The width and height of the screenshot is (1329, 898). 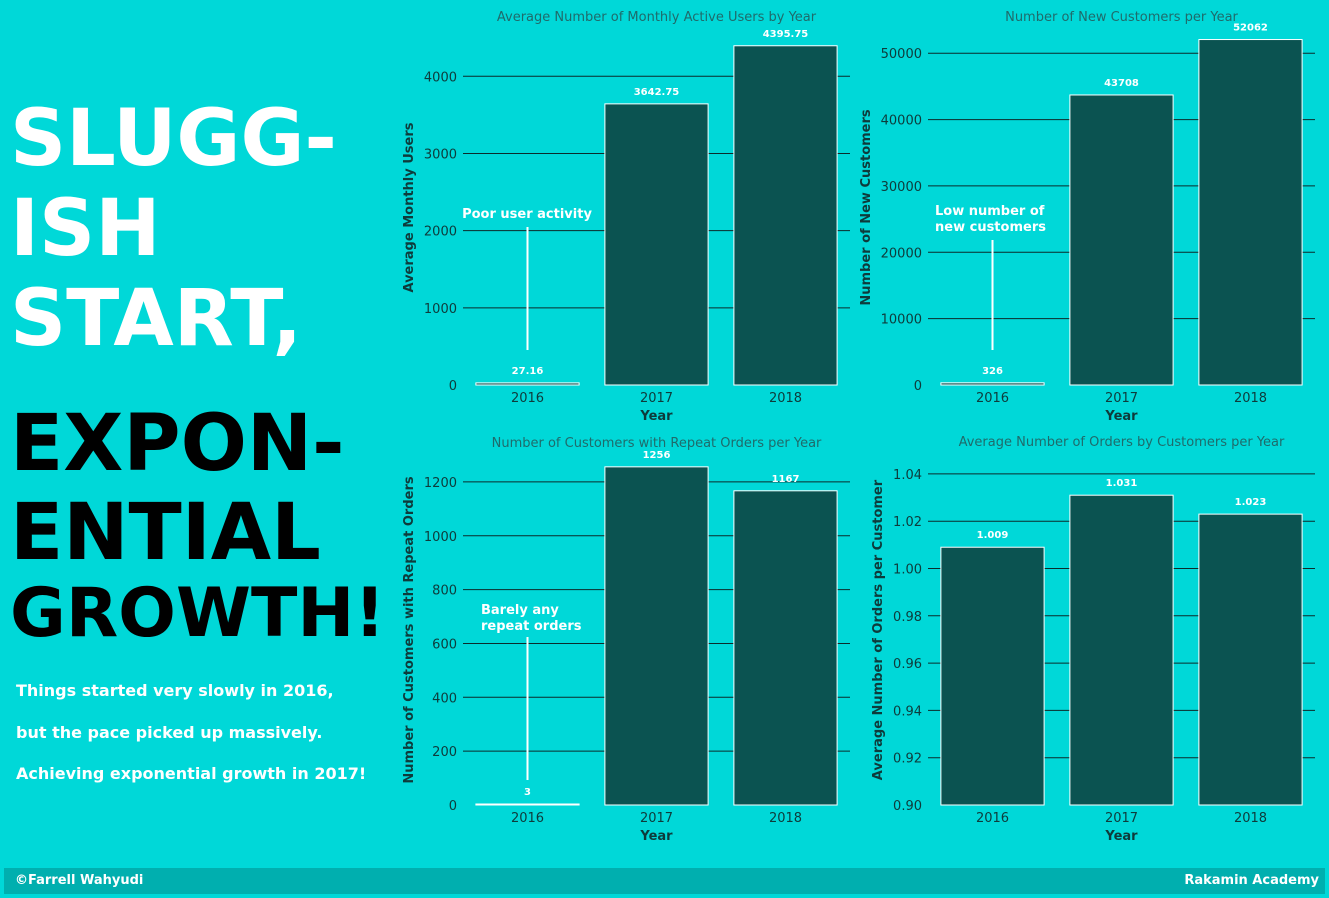 I want to click on y-axis-label: Number of New Customers, so click(x=866, y=207).